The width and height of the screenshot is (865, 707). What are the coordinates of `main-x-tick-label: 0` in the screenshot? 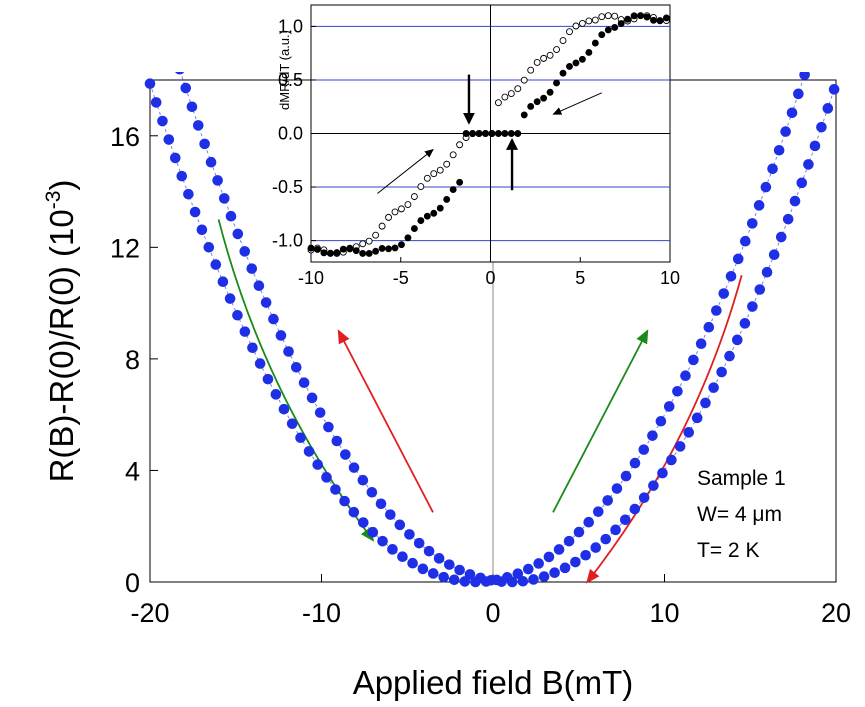 It's located at (492, 613).